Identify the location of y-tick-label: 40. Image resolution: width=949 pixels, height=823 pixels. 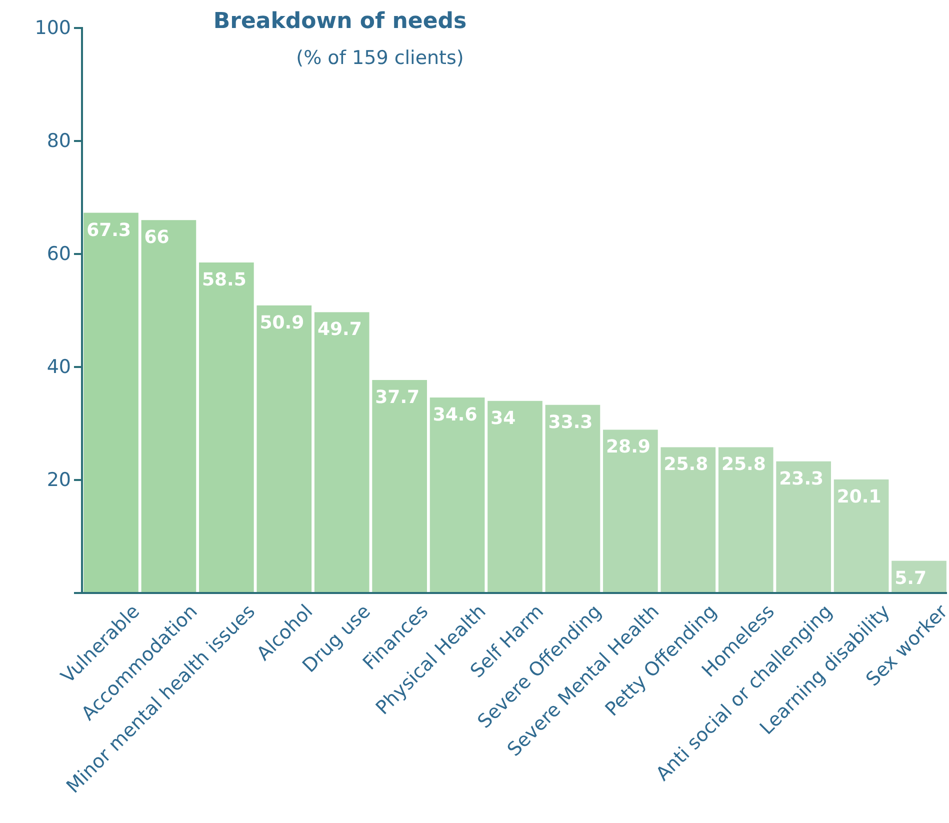
(58, 367).